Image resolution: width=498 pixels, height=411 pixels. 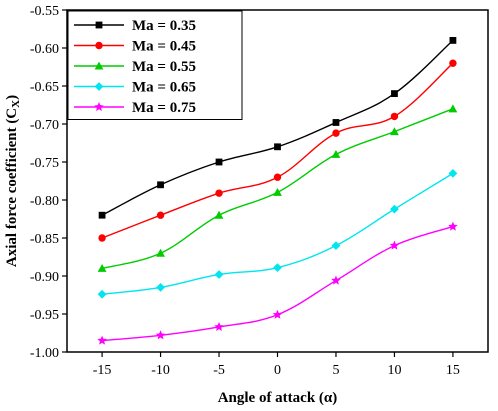 I want to click on y-axis-title: Axial force coefficient (CX), so click(x=13, y=181).